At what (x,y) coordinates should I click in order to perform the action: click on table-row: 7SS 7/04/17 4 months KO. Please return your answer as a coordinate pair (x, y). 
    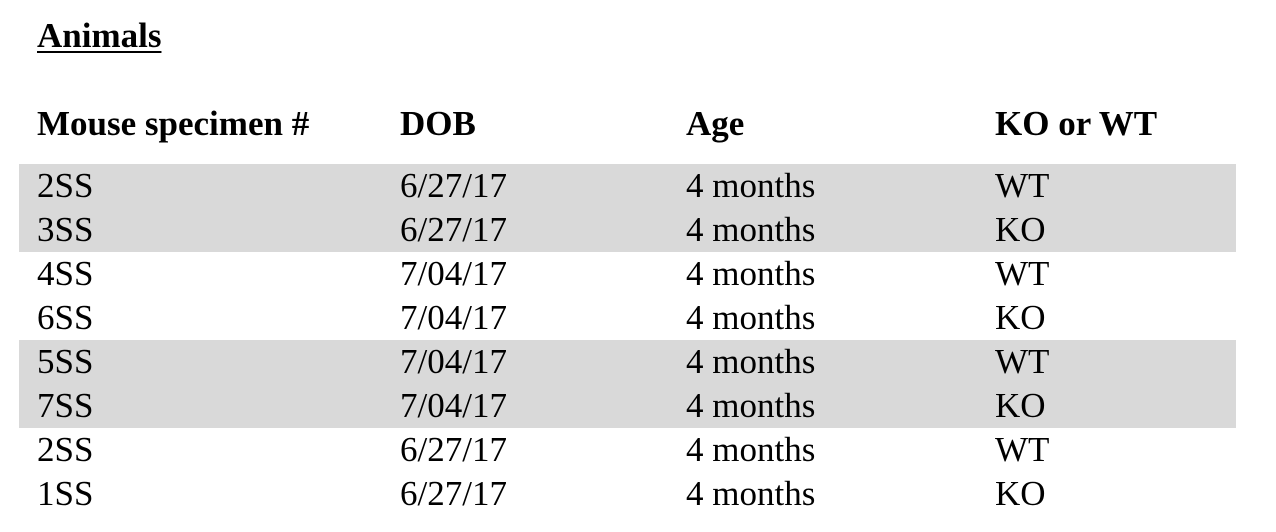
    Looking at the image, I should click on (627, 406).